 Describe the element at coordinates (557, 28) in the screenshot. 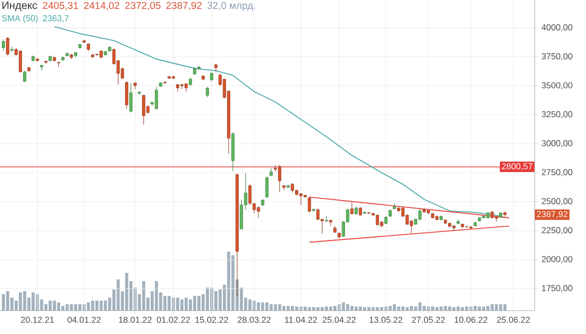

I see `y-tick-label: 4000,00` at that location.